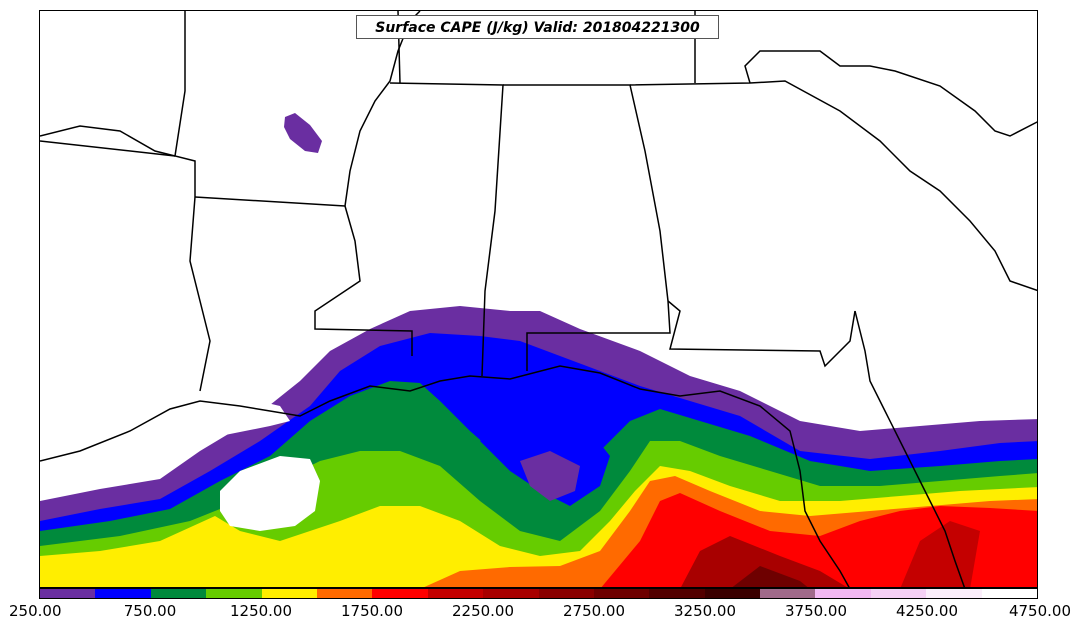  Describe the element at coordinates (483, 611) in the screenshot. I see `colorbar-tick-label: 2250.00` at that location.